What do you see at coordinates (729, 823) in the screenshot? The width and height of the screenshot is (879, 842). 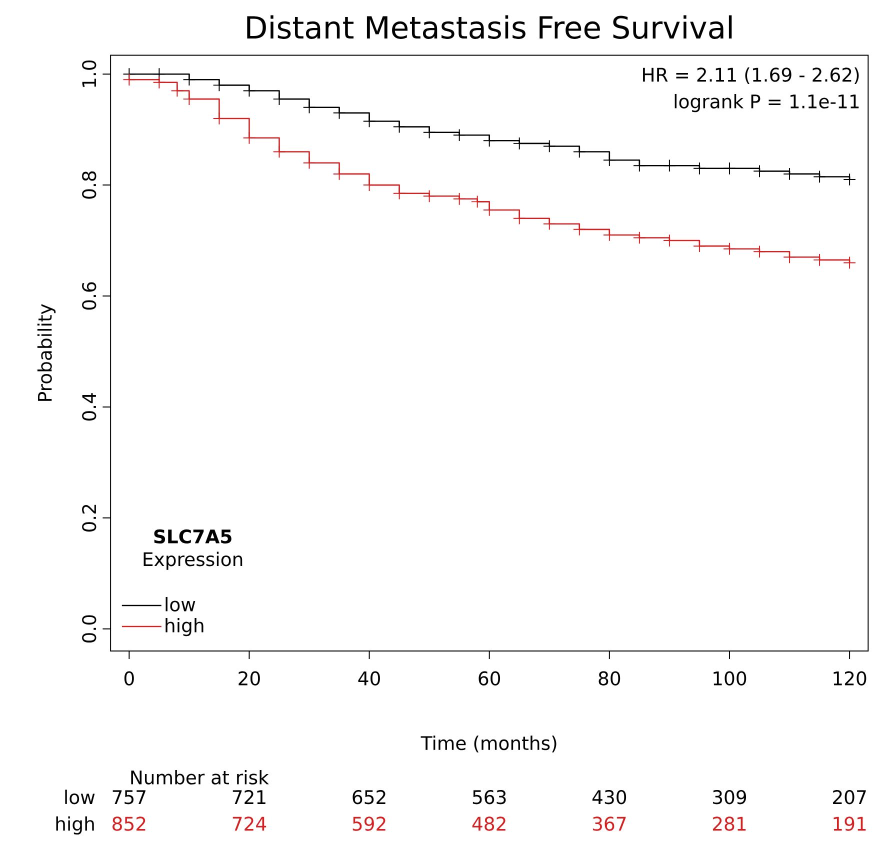 I see `text: 281` at bounding box center [729, 823].